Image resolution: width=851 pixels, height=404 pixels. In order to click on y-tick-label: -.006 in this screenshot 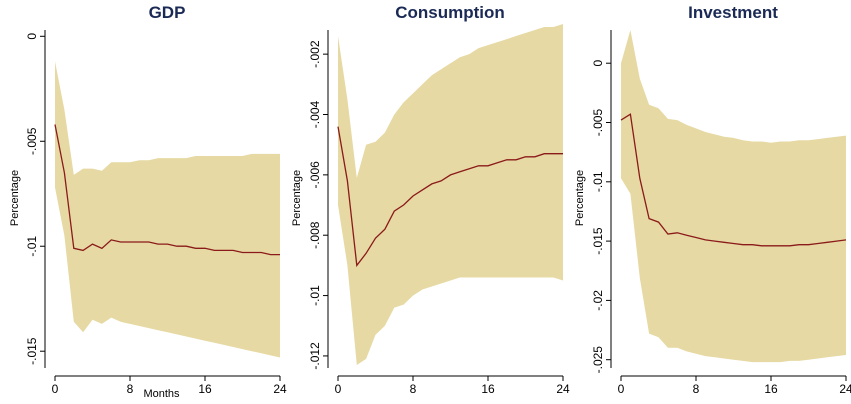, I will do `click(315, 175)`.